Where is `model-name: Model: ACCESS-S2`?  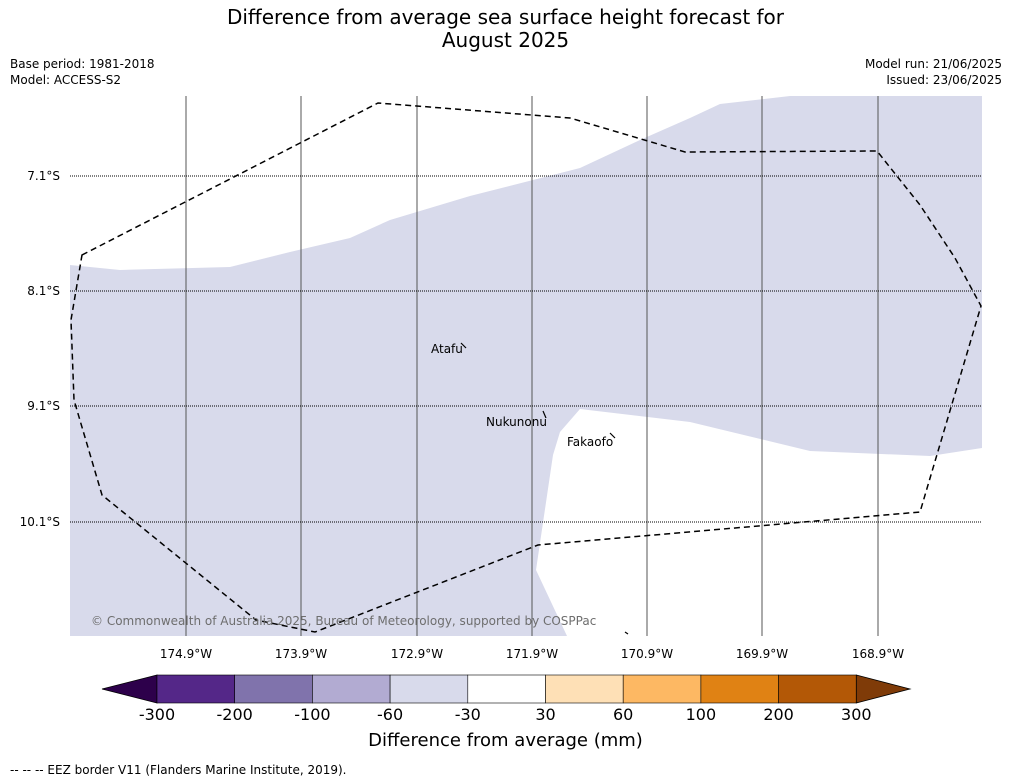 model-name: Model: ACCESS-S2 is located at coordinates (66, 80).